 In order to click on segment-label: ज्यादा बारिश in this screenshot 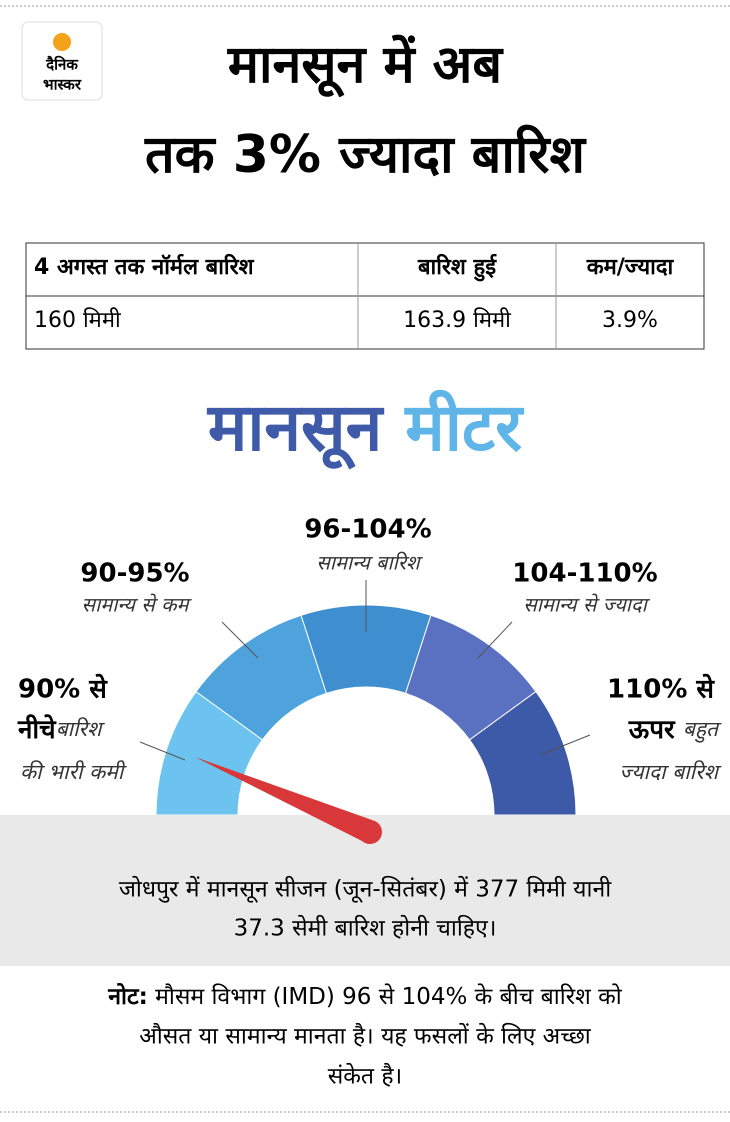, I will do `click(670, 772)`.